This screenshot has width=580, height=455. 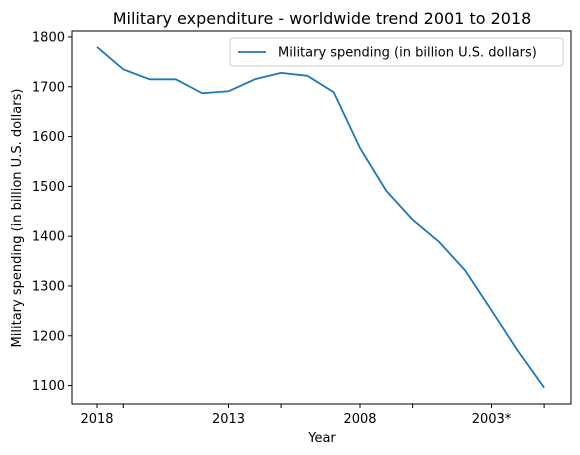 What do you see at coordinates (359, 419) in the screenshot?
I see `x-tick-label: 2008` at bounding box center [359, 419].